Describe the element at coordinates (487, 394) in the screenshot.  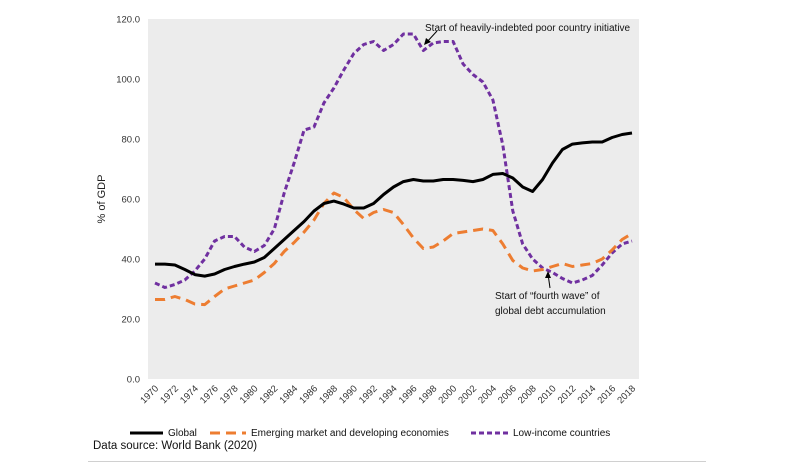
I see `x-tick-label: 2004` at that location.